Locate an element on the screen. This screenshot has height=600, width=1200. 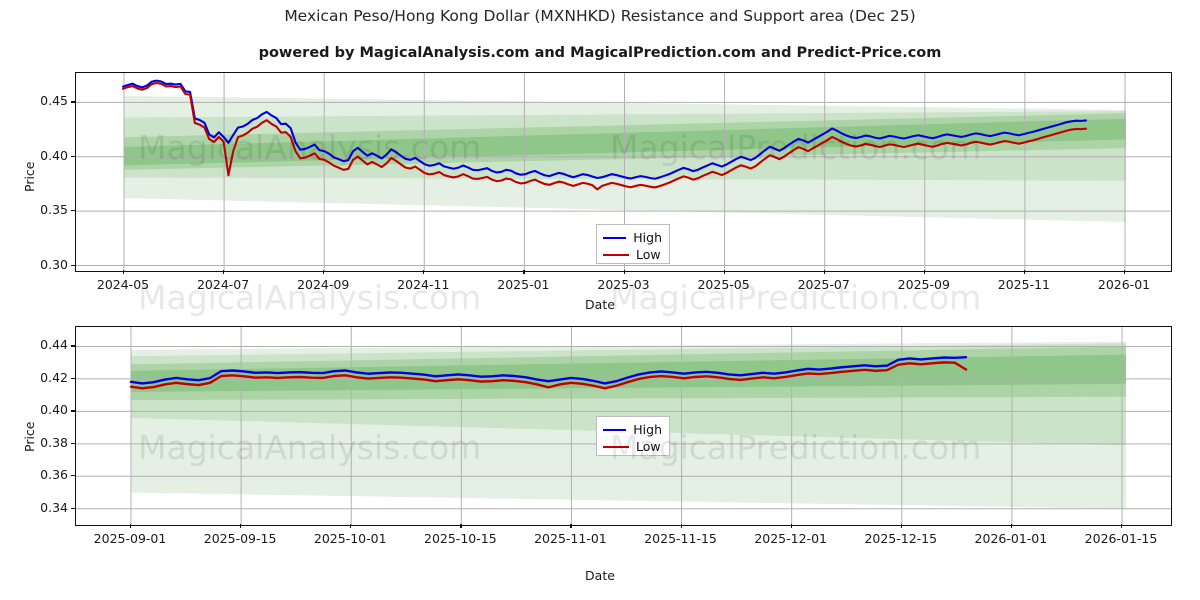
y-tick-label: 0.45 is located at coordinates (54, 101).